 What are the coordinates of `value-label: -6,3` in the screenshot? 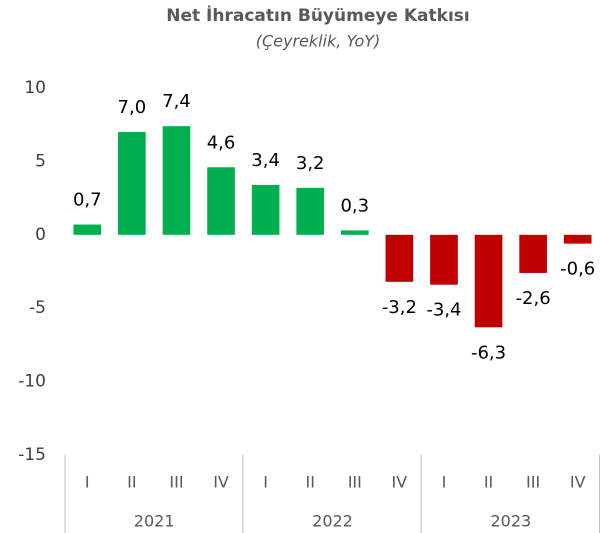 It's located at (488, 352).